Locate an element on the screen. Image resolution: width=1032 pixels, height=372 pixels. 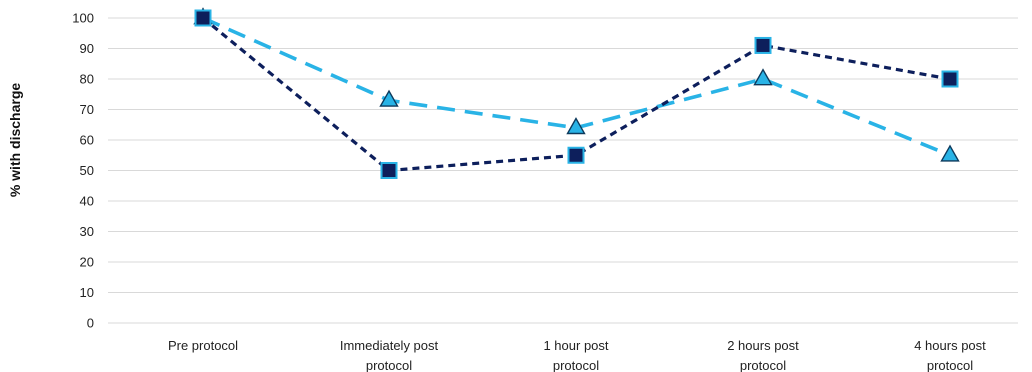
y-tick-labels: 0 10 20 30 40 50 60 70 80 90 100 is located at coordinates (83, 171).